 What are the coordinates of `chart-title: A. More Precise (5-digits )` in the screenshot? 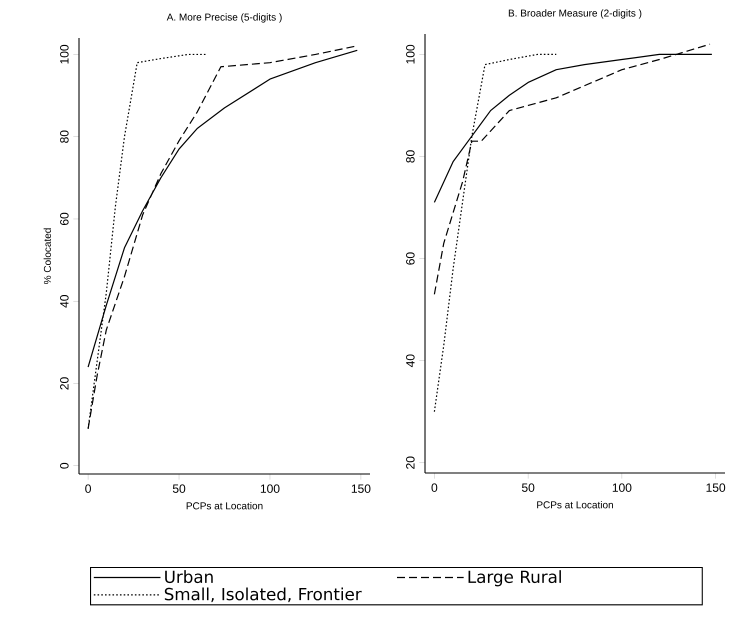 It's located at (224, 18).